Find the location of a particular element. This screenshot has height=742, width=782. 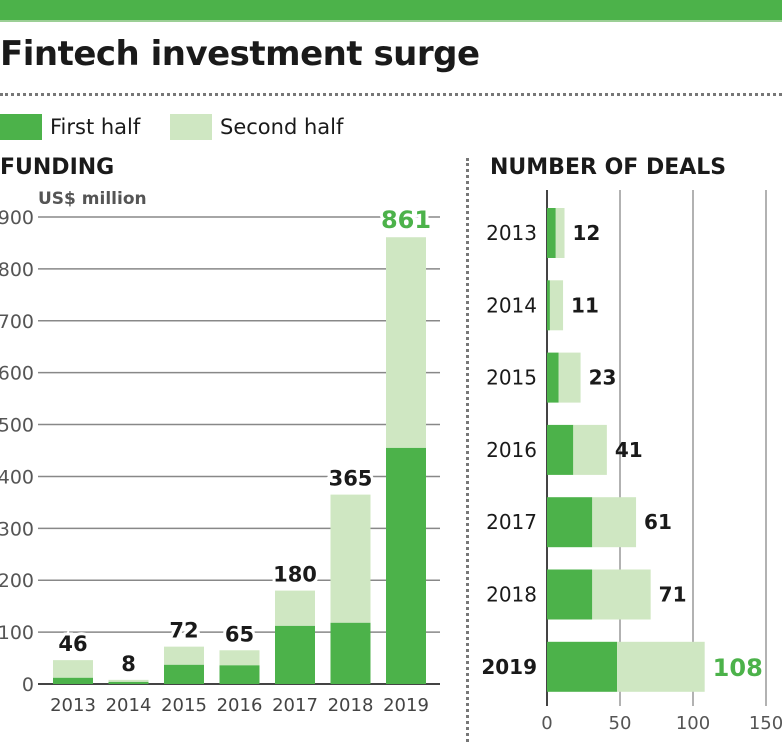

funding-xtick-label: 2019 is located at coordinates (406, 705).